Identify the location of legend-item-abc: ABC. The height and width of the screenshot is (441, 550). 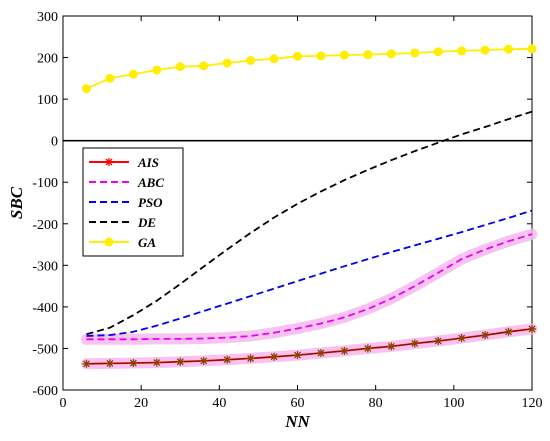
(126, 182).